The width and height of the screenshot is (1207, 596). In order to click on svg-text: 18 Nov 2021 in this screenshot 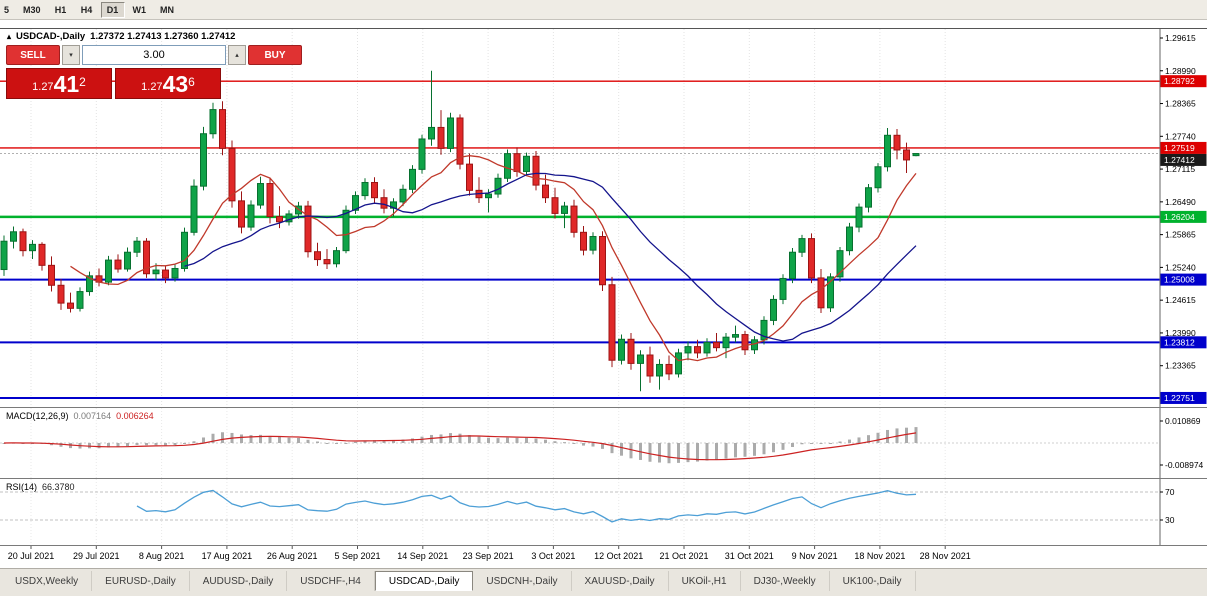, I will do `click(879, 556)`.